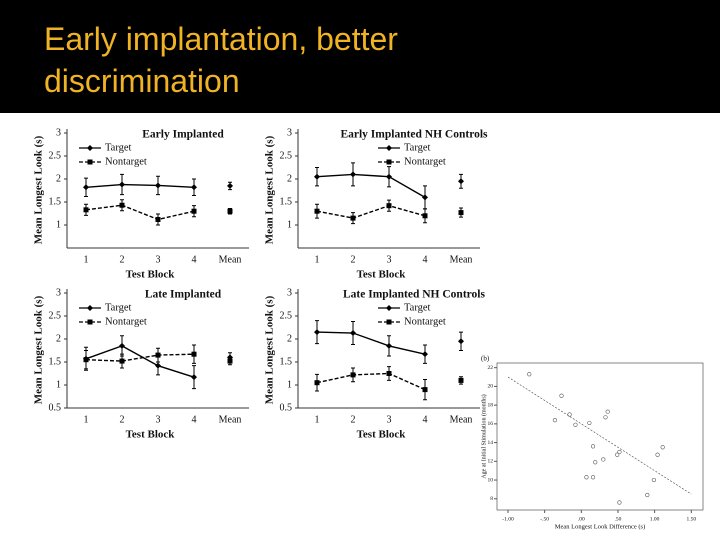 This screenshot has width=720, height=540. I want to click on y-tick-label: 1, so click(58, 224).